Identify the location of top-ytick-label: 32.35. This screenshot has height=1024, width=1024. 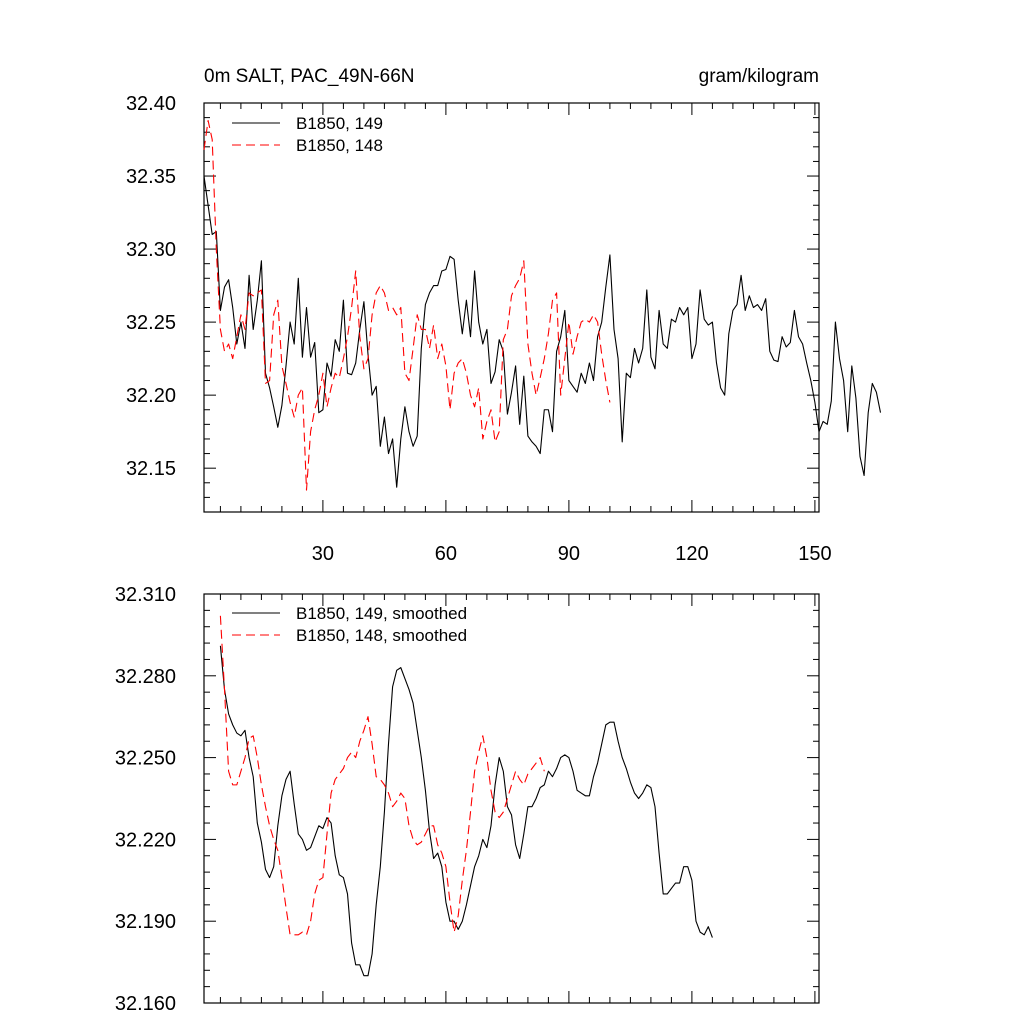
(151, 177).